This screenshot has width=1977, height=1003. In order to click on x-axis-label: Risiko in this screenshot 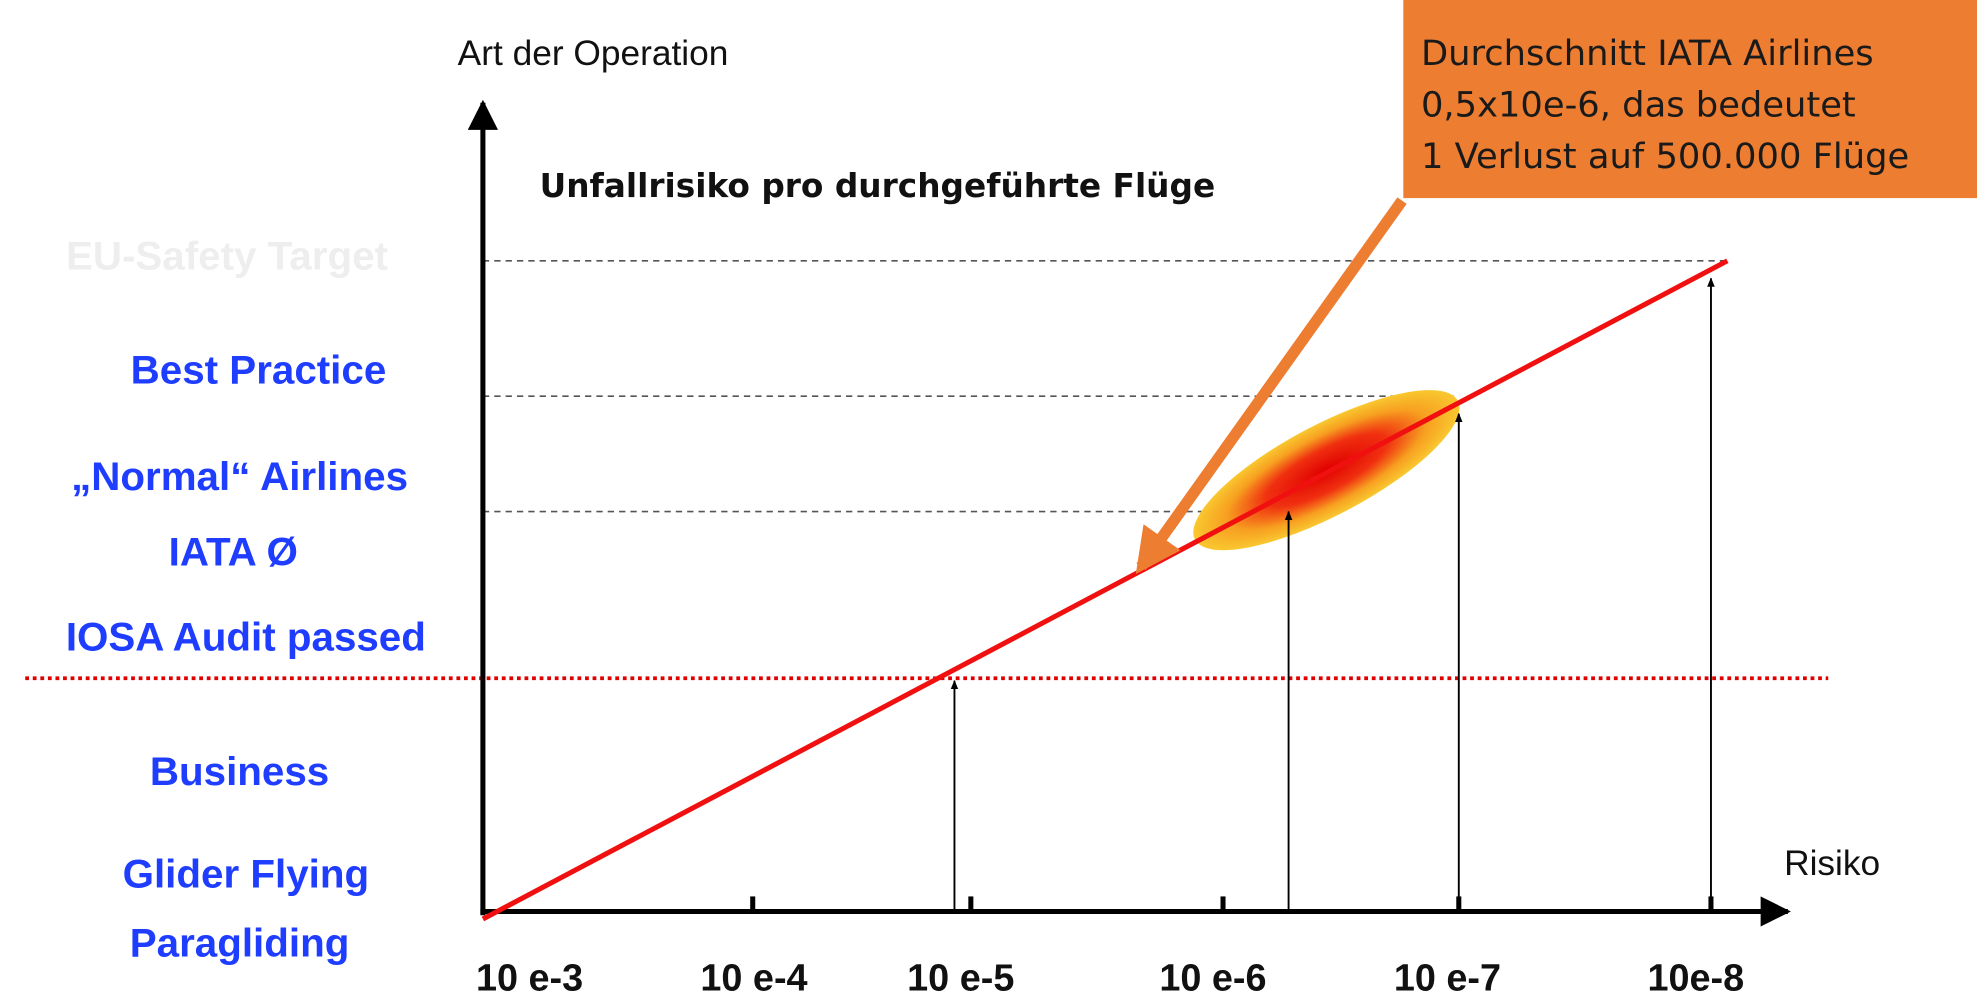, I will do `click(1832, 863)`.